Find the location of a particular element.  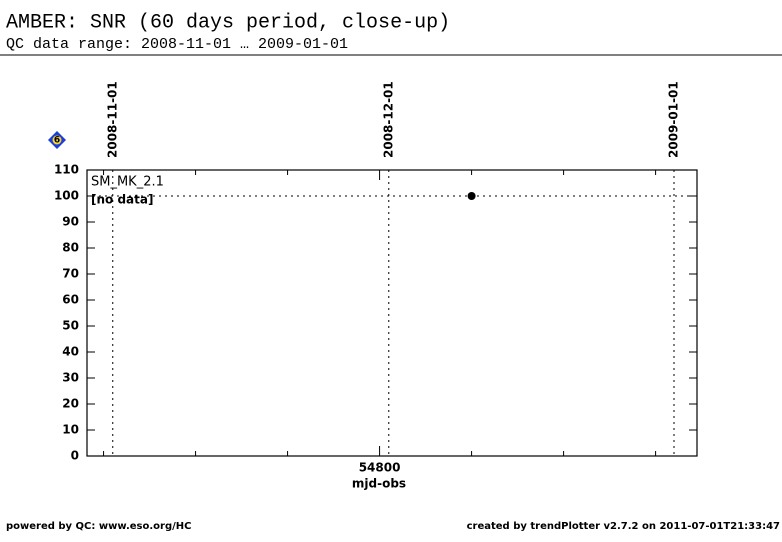

badge-label: 6 is located at coordinates (57, 141).